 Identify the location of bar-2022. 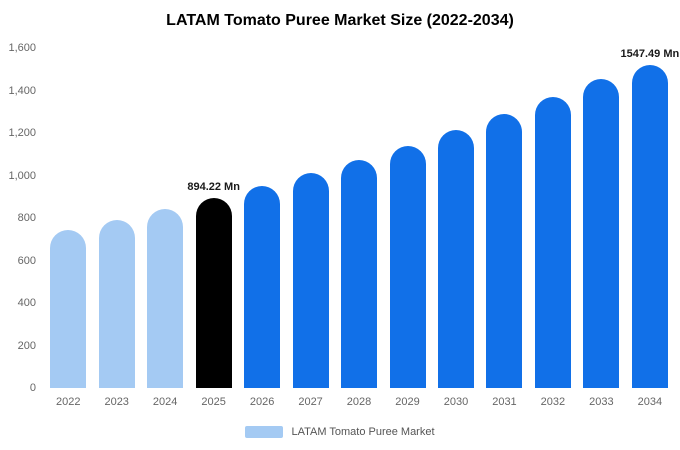
(68, 308).